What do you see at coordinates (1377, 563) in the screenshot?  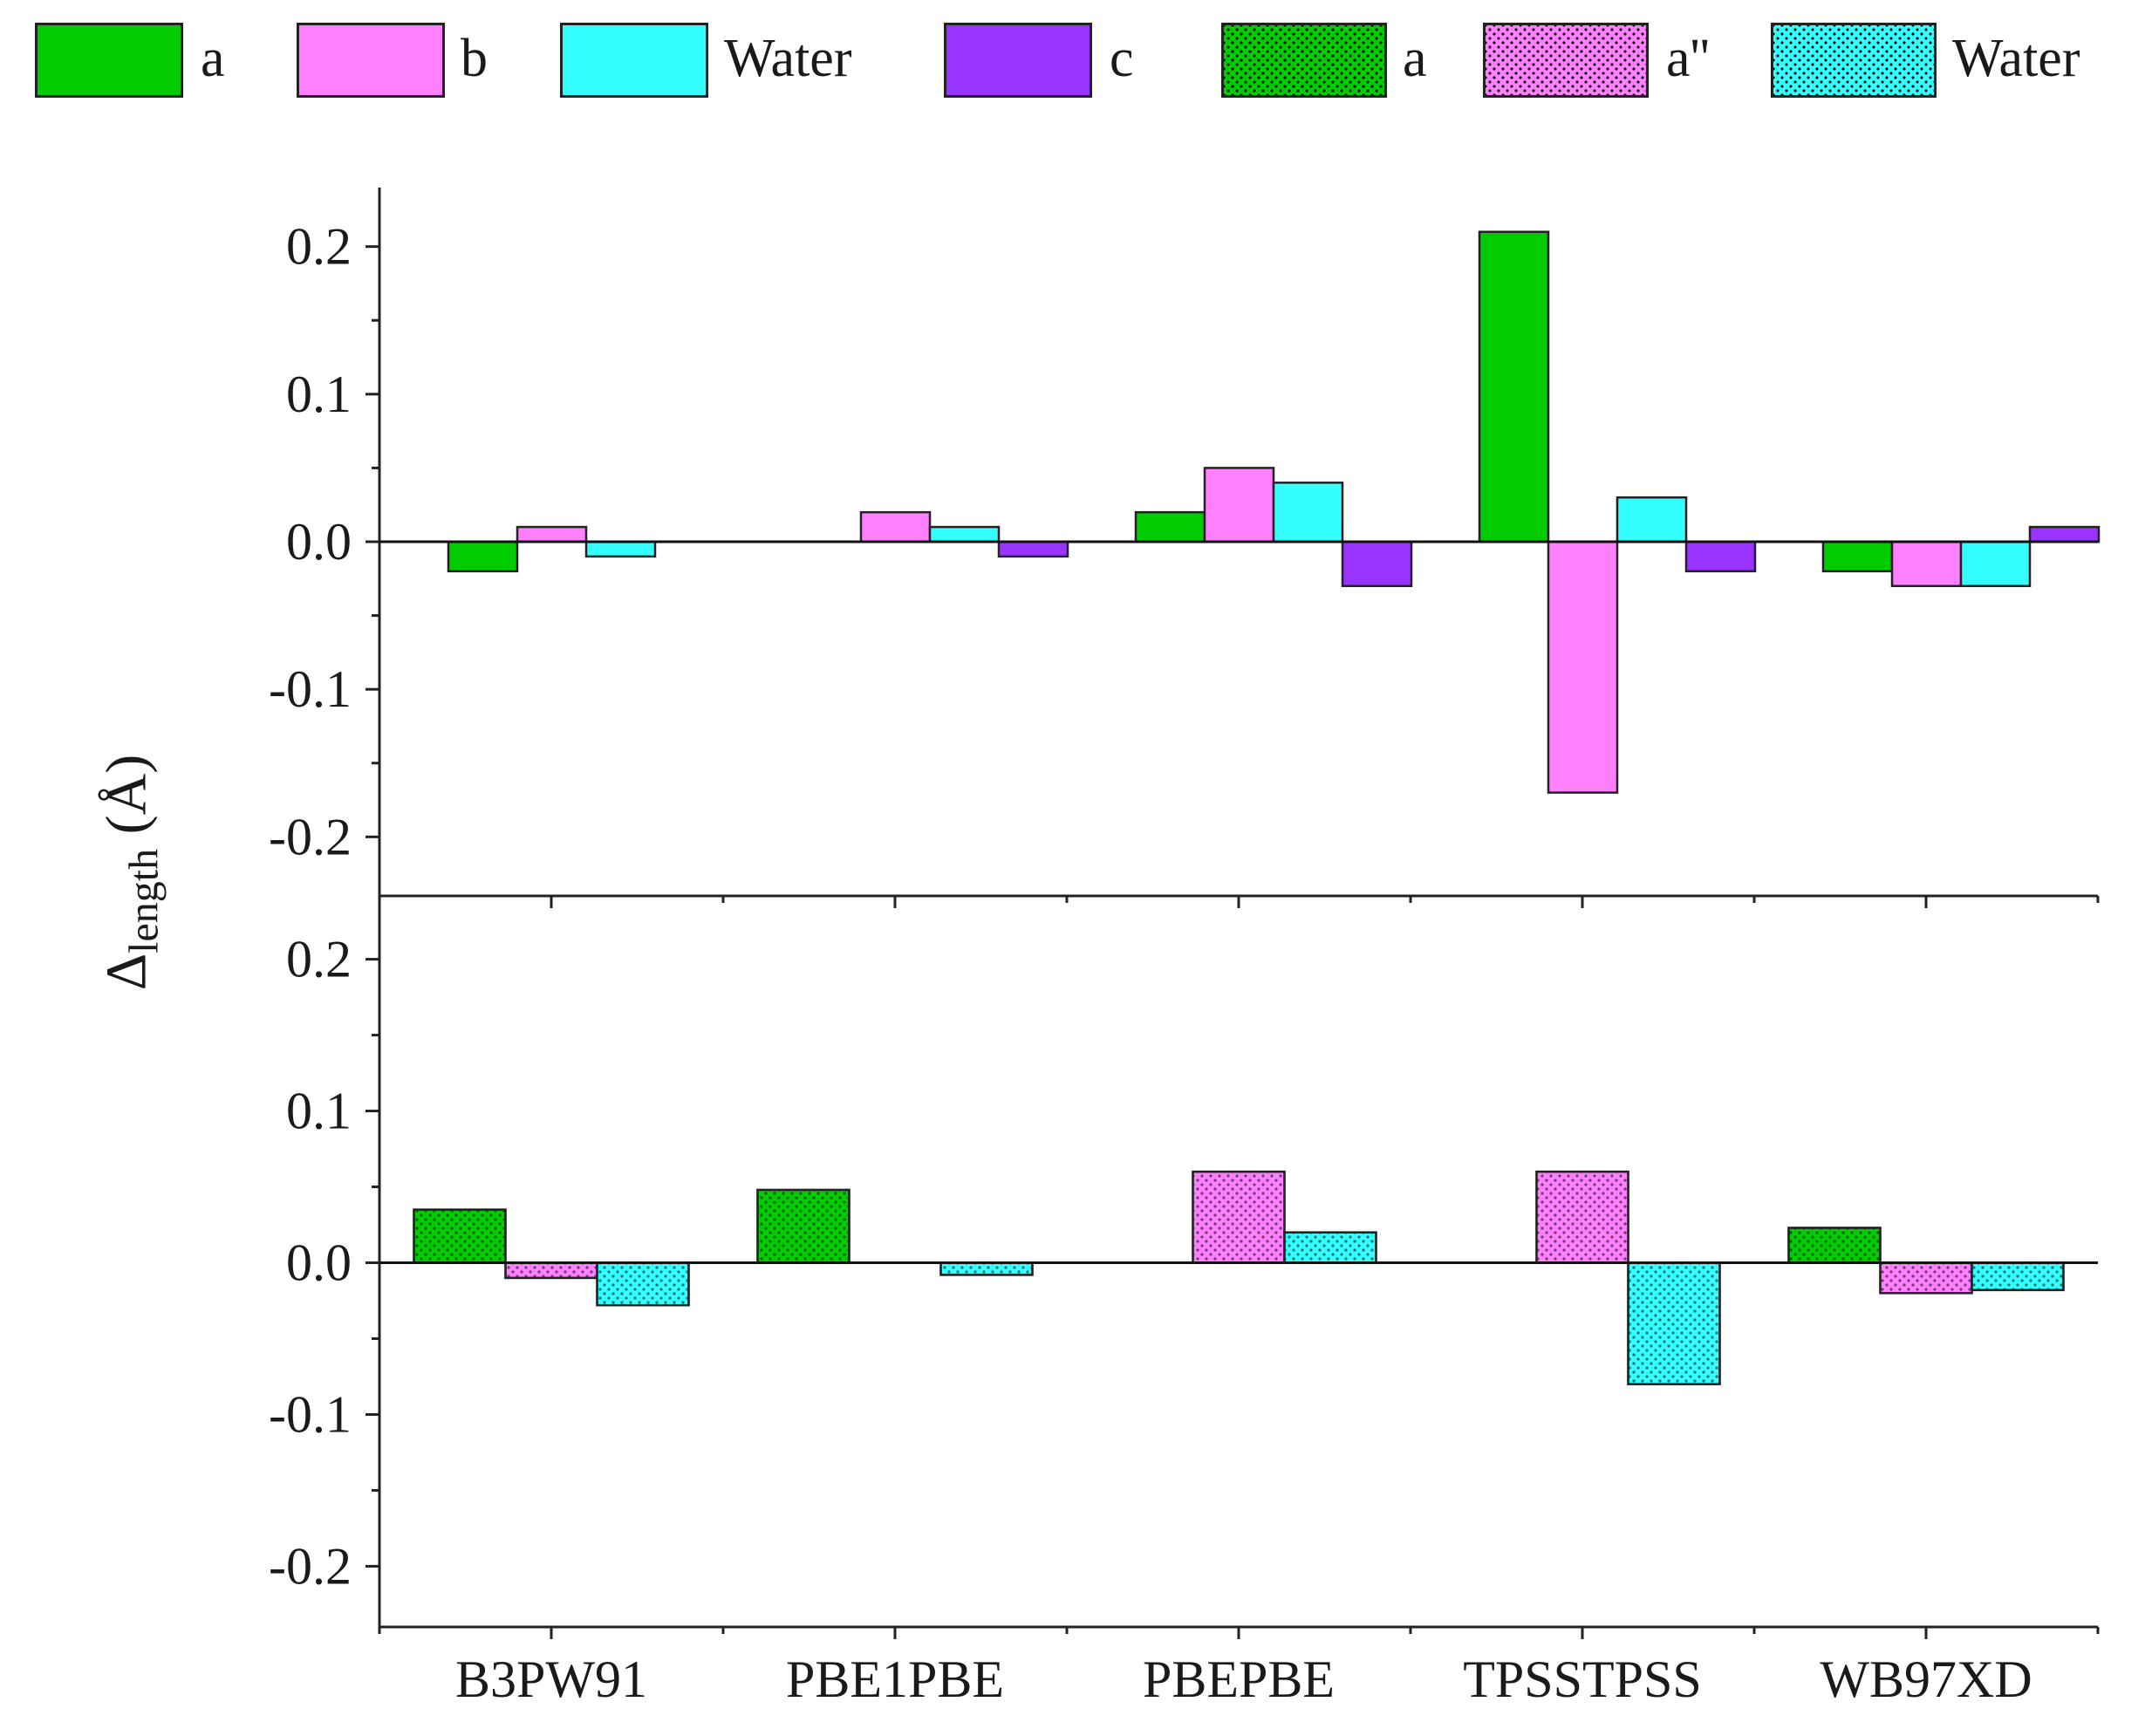 I see `bar-c-pbepbe` at bounding box center [1377, 563].